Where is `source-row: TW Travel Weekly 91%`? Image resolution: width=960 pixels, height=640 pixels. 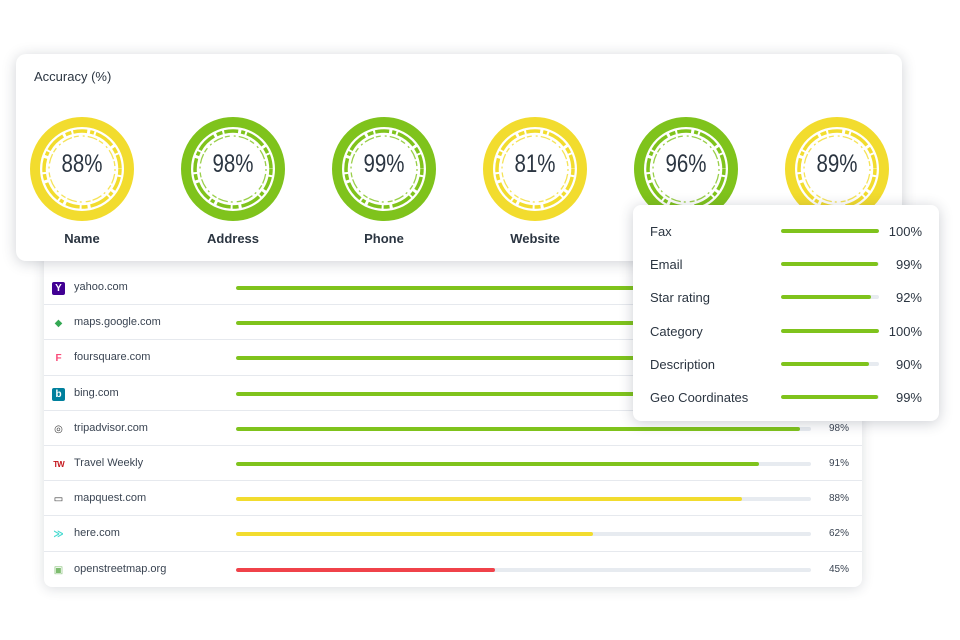
source-row: TW Travel Weekly 91% is located at coordinates (453, 464).